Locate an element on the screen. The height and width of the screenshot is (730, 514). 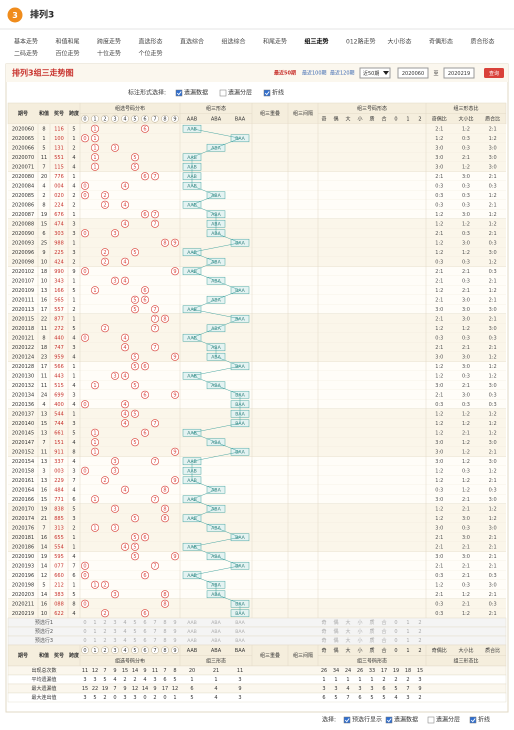
nav-link: 组选综合 is located at coordinates (234, 42).